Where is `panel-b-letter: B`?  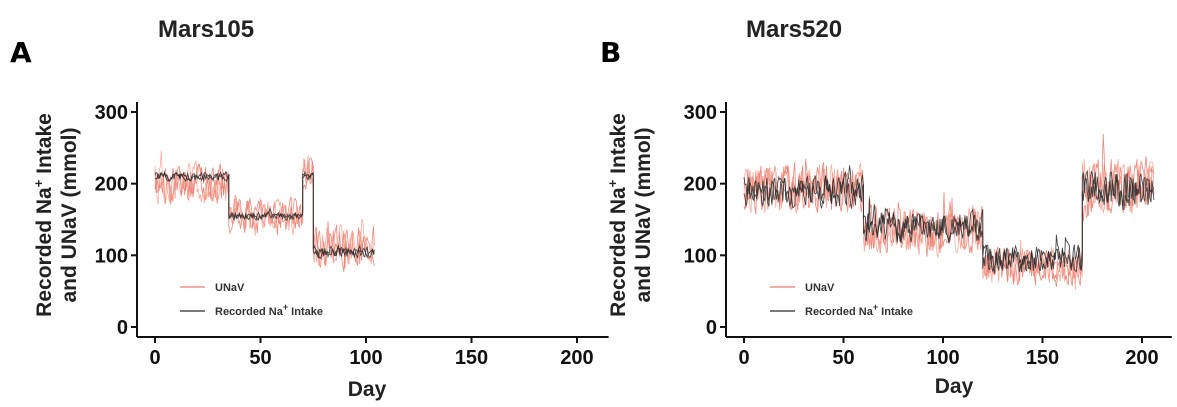 panel-b-letter: B is located at coordinates (610, 52).